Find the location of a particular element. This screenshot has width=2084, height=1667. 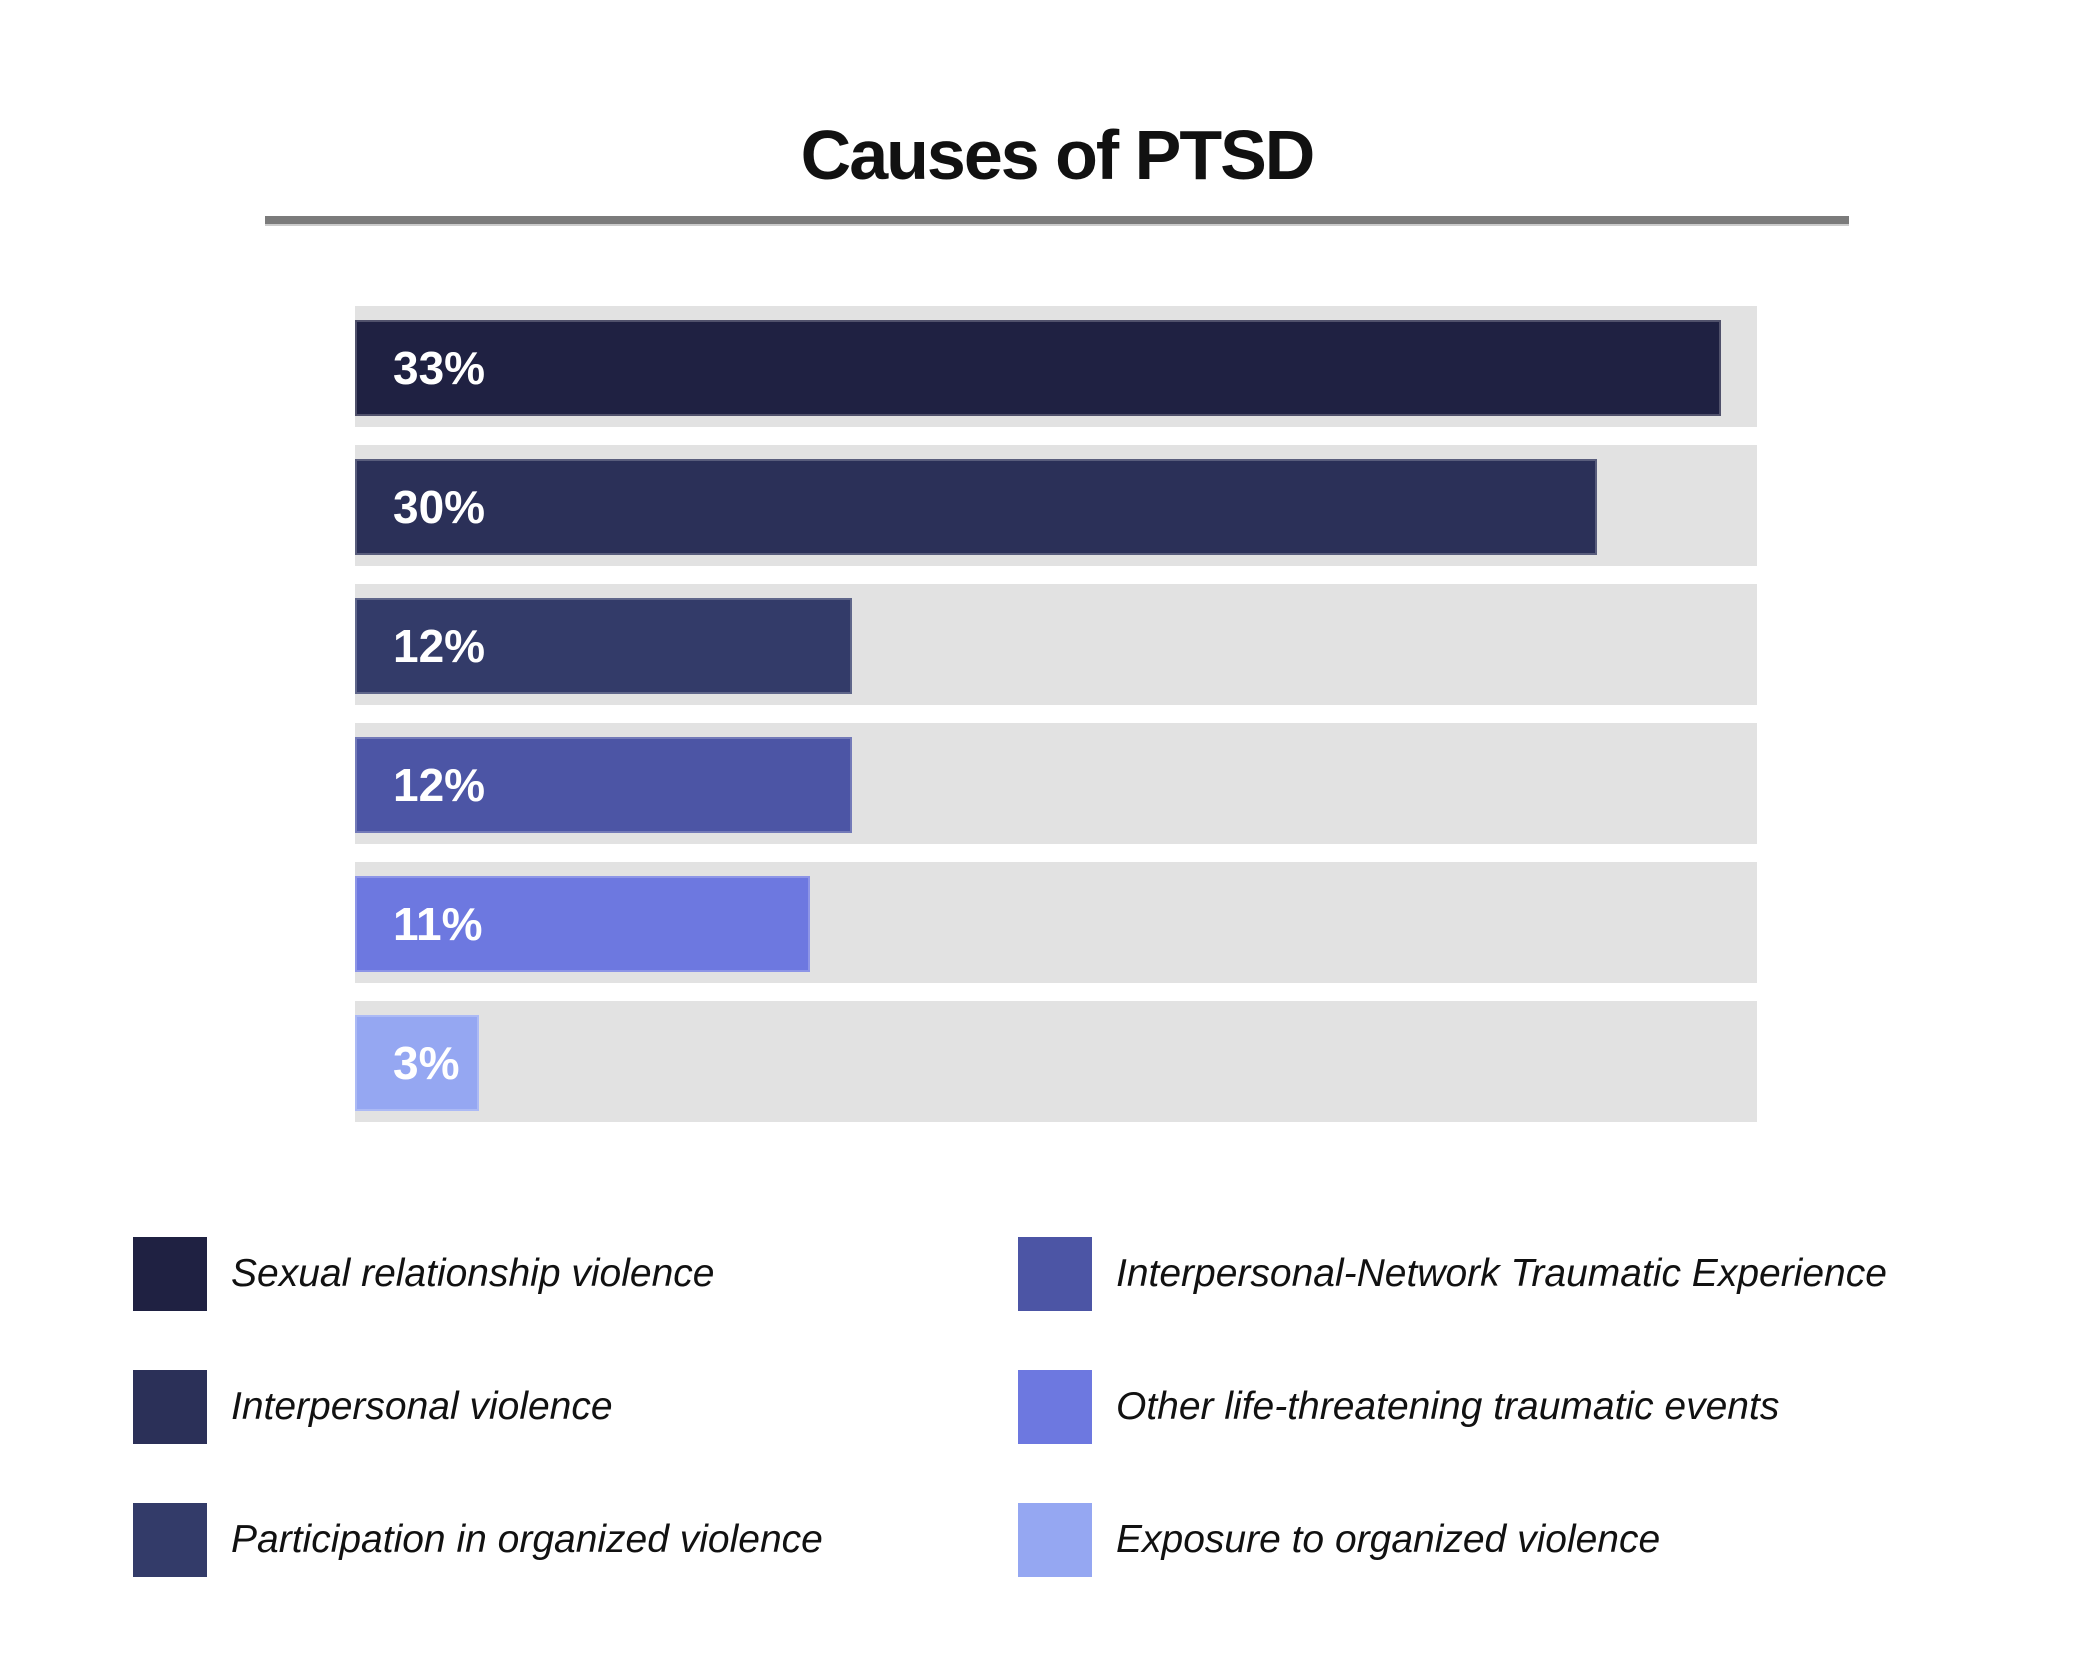

legend-swatch-participation-in-organized-violence is located at coordinates (170, 1540).